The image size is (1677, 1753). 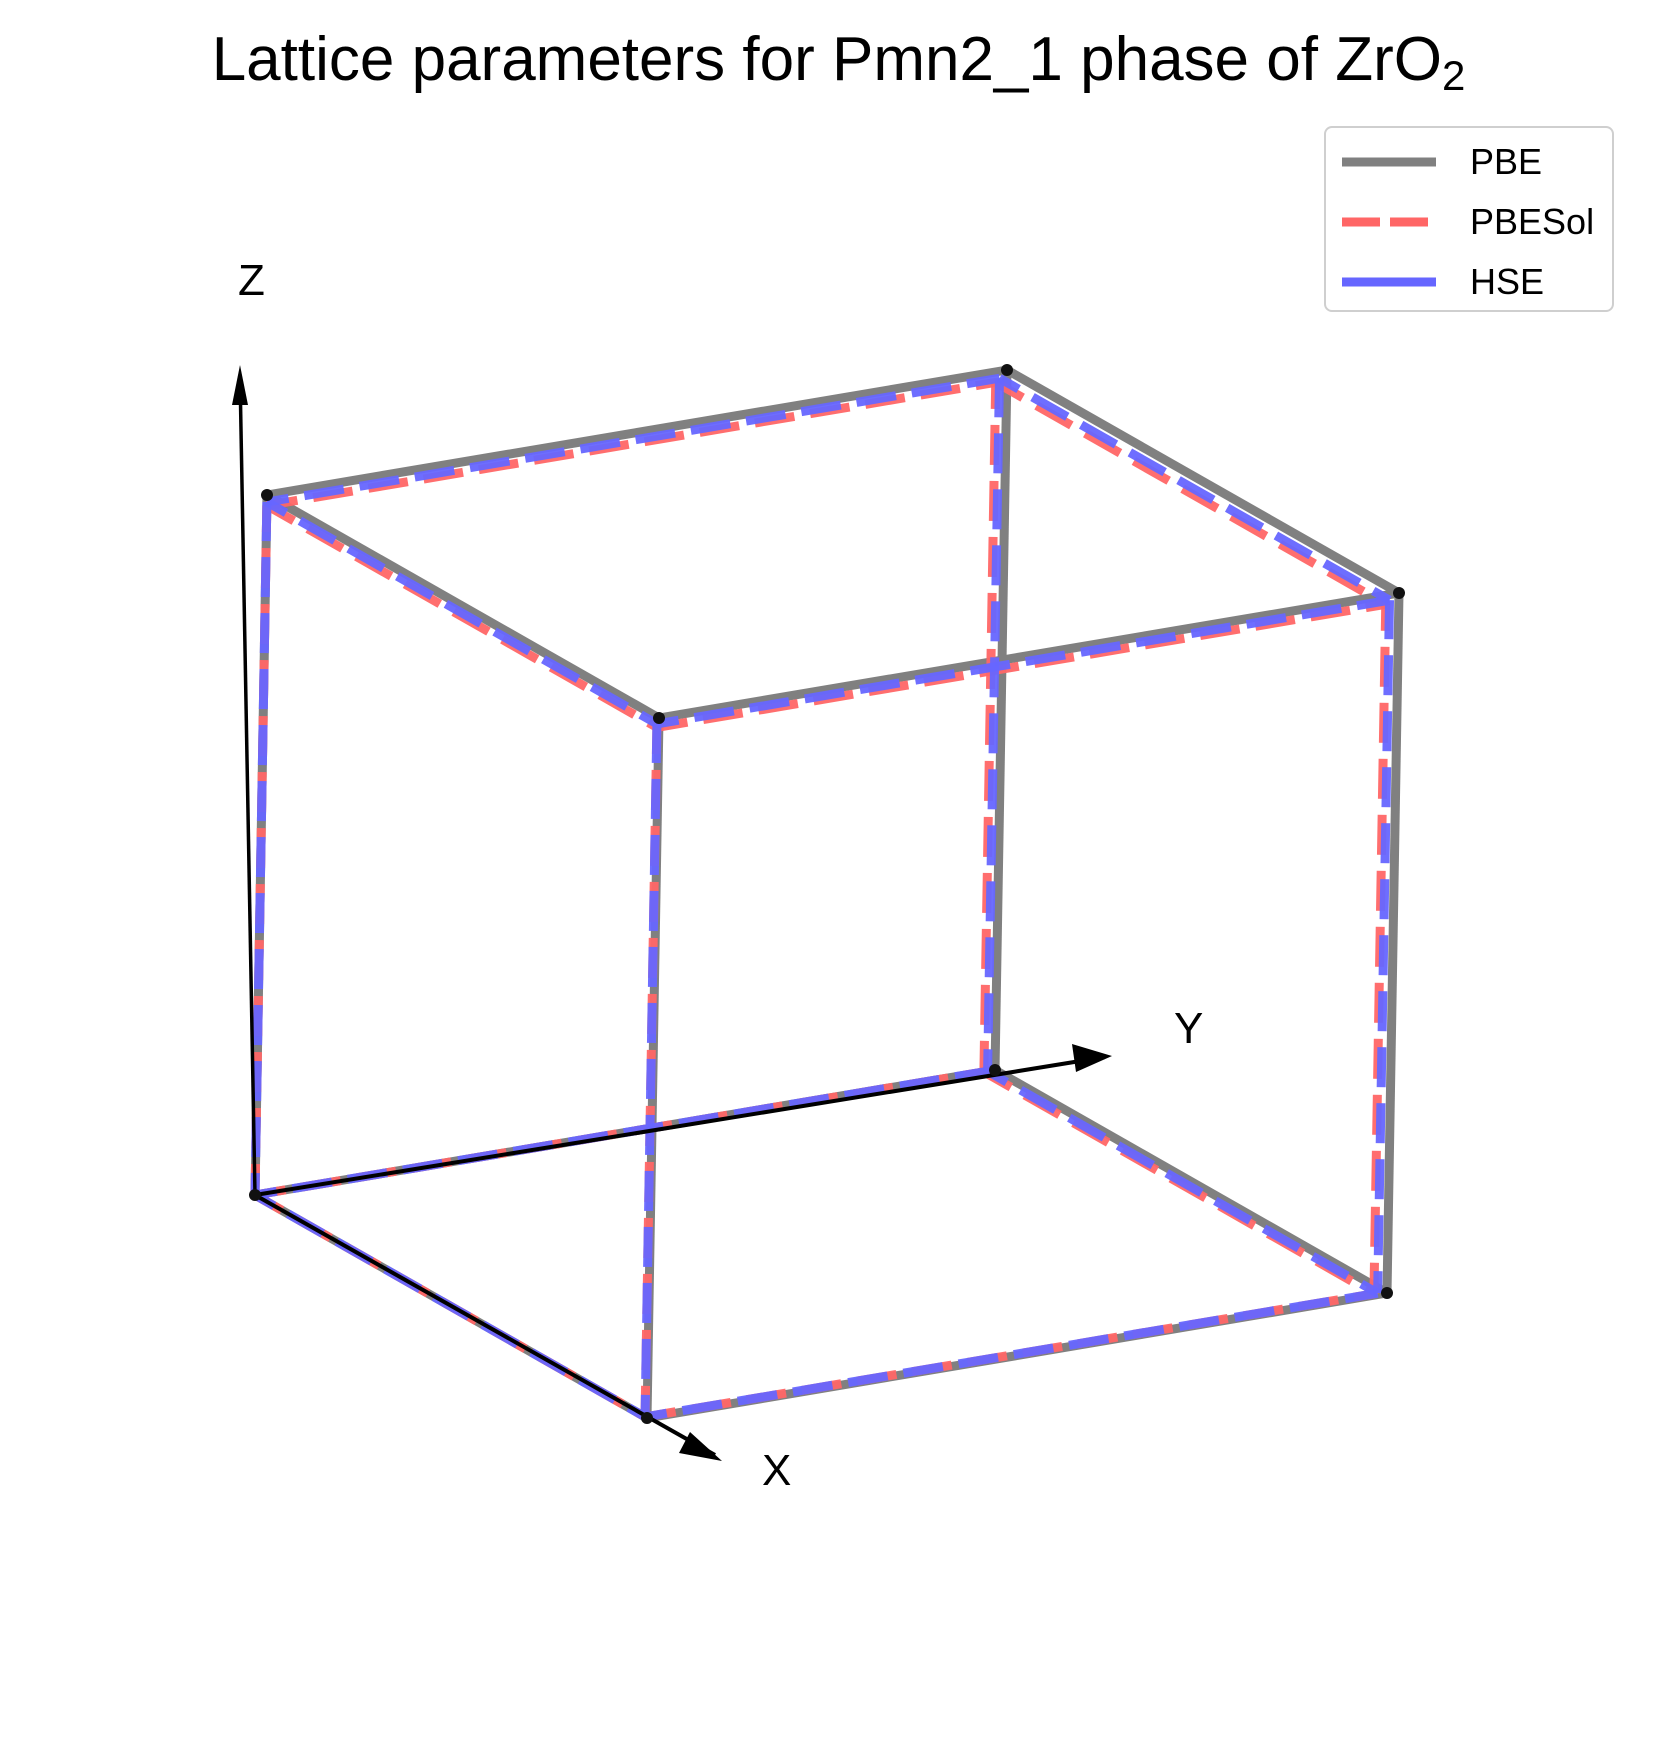 What do you see at coordinates (680, 1126) in the screenshot?
I see `y-axis-arrow` at bounding box center [680, 1126].